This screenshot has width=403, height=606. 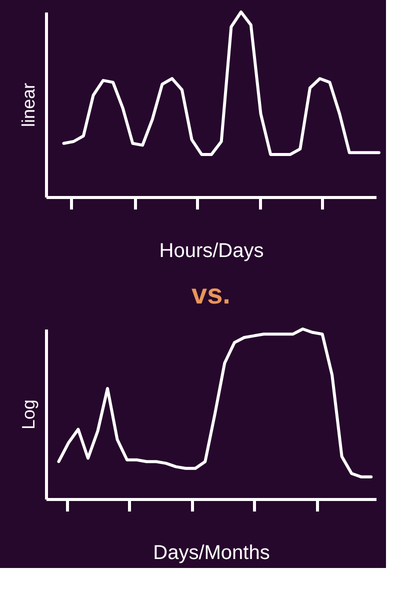 I want to click on chart-title: vs., so click(x=211, y=294).